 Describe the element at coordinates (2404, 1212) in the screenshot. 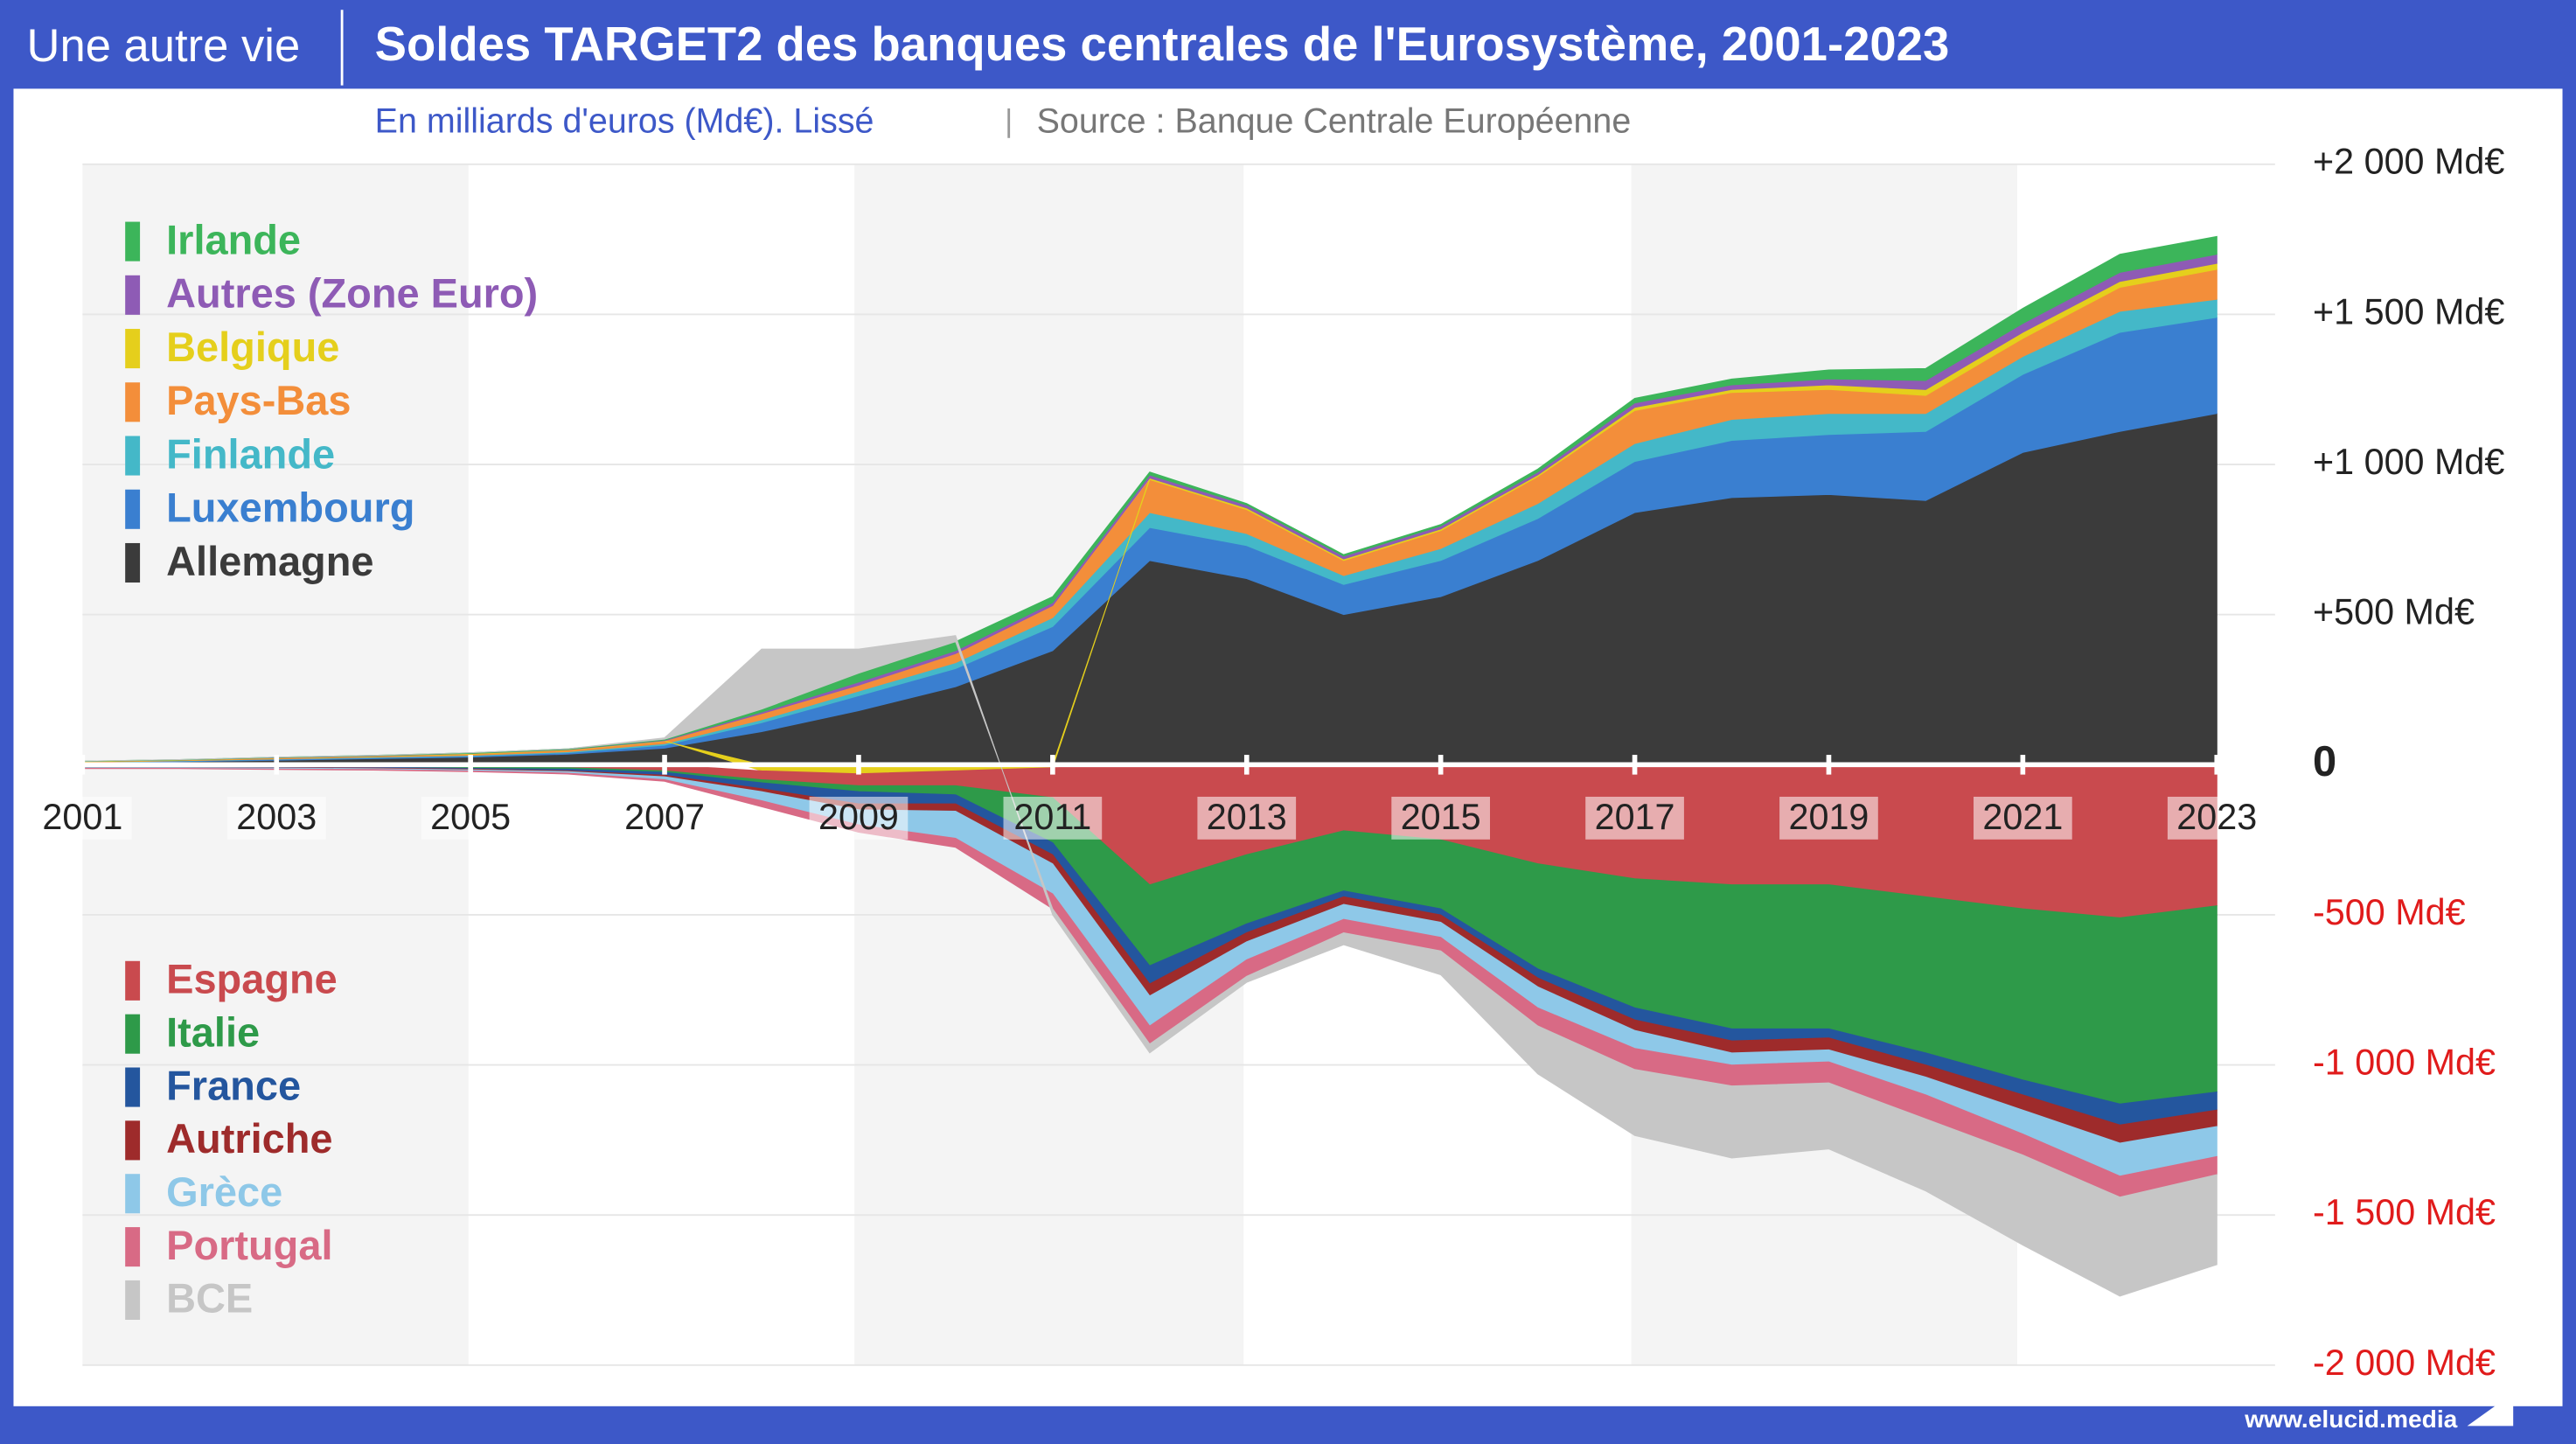

I see `y-tick-label: -1 500 Md€` at that location.